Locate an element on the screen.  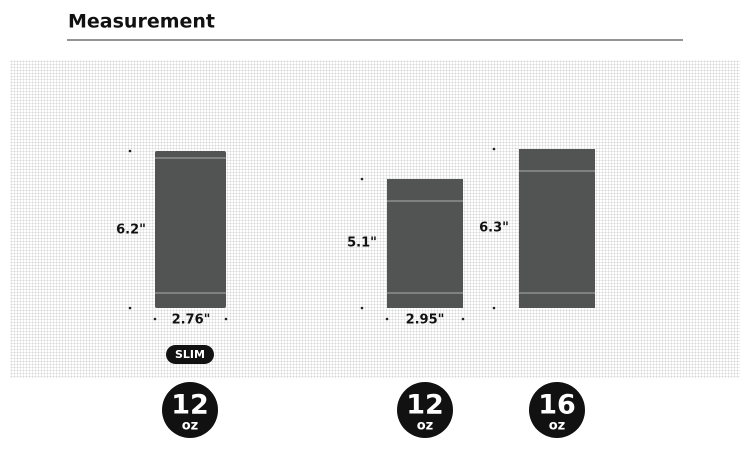
height-label: 6.3" is located at coordinates (494, 228).